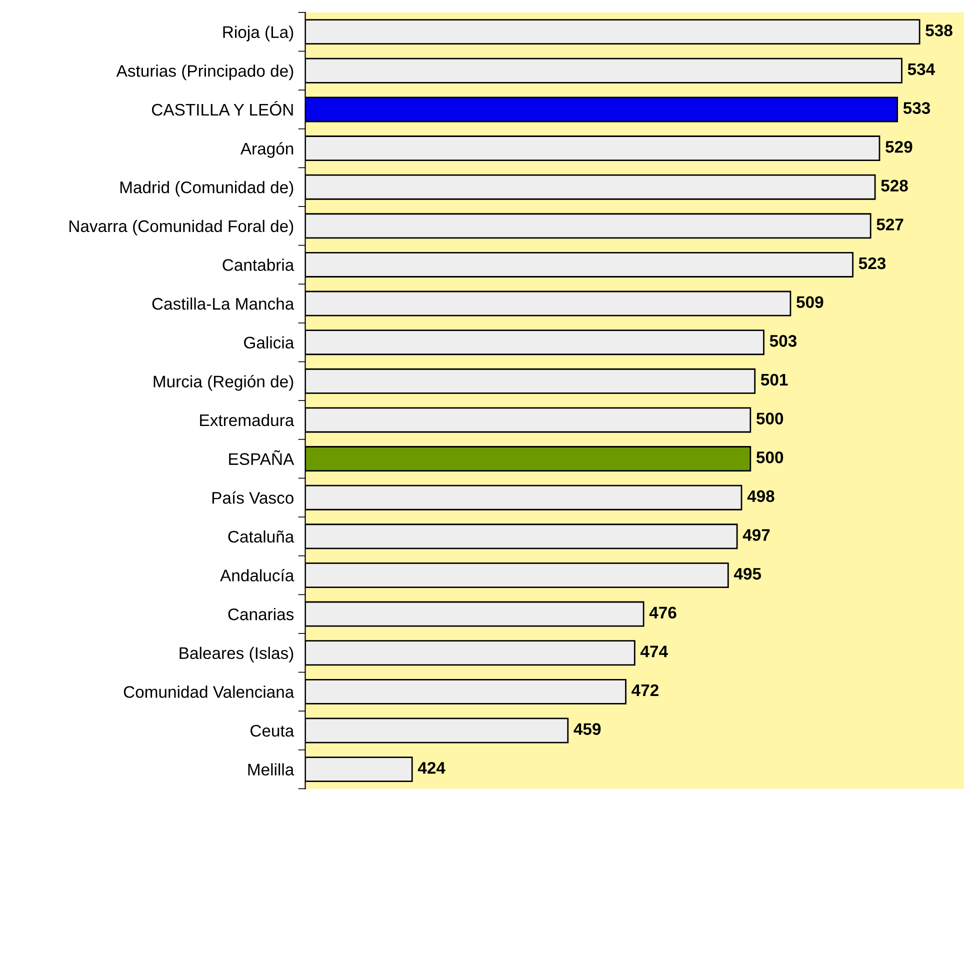 Image resolution: width=966 pixels, height=956 pixels. What do you see at coordinates (654, 652) in the screenshot?
I see `data-label: 474` at bounding box center [654, 652].